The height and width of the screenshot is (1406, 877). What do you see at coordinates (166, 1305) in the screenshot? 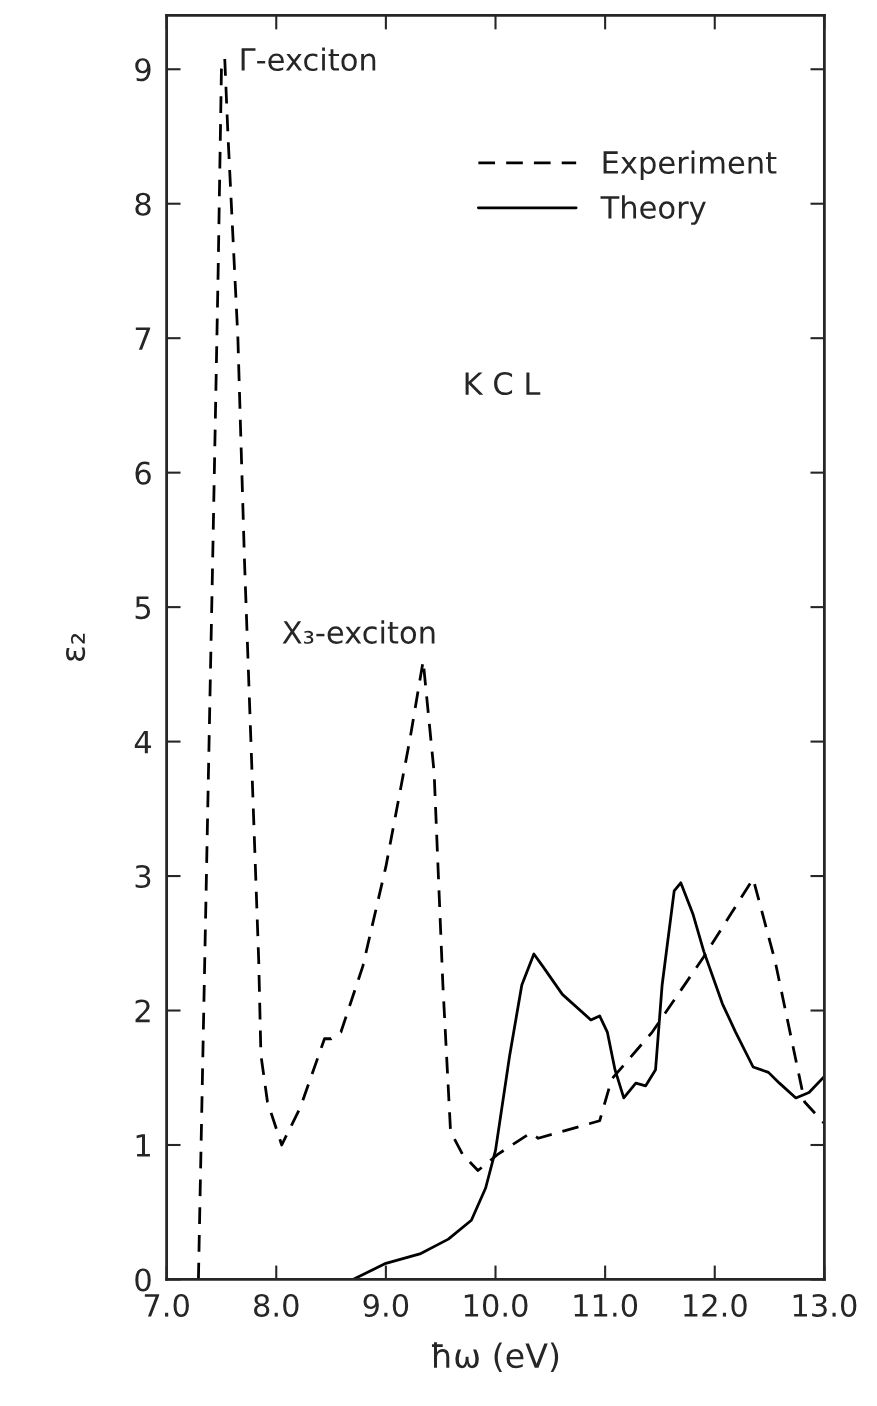
I see `x-tick-label: 7.0` at bounding box center [166, 1305].